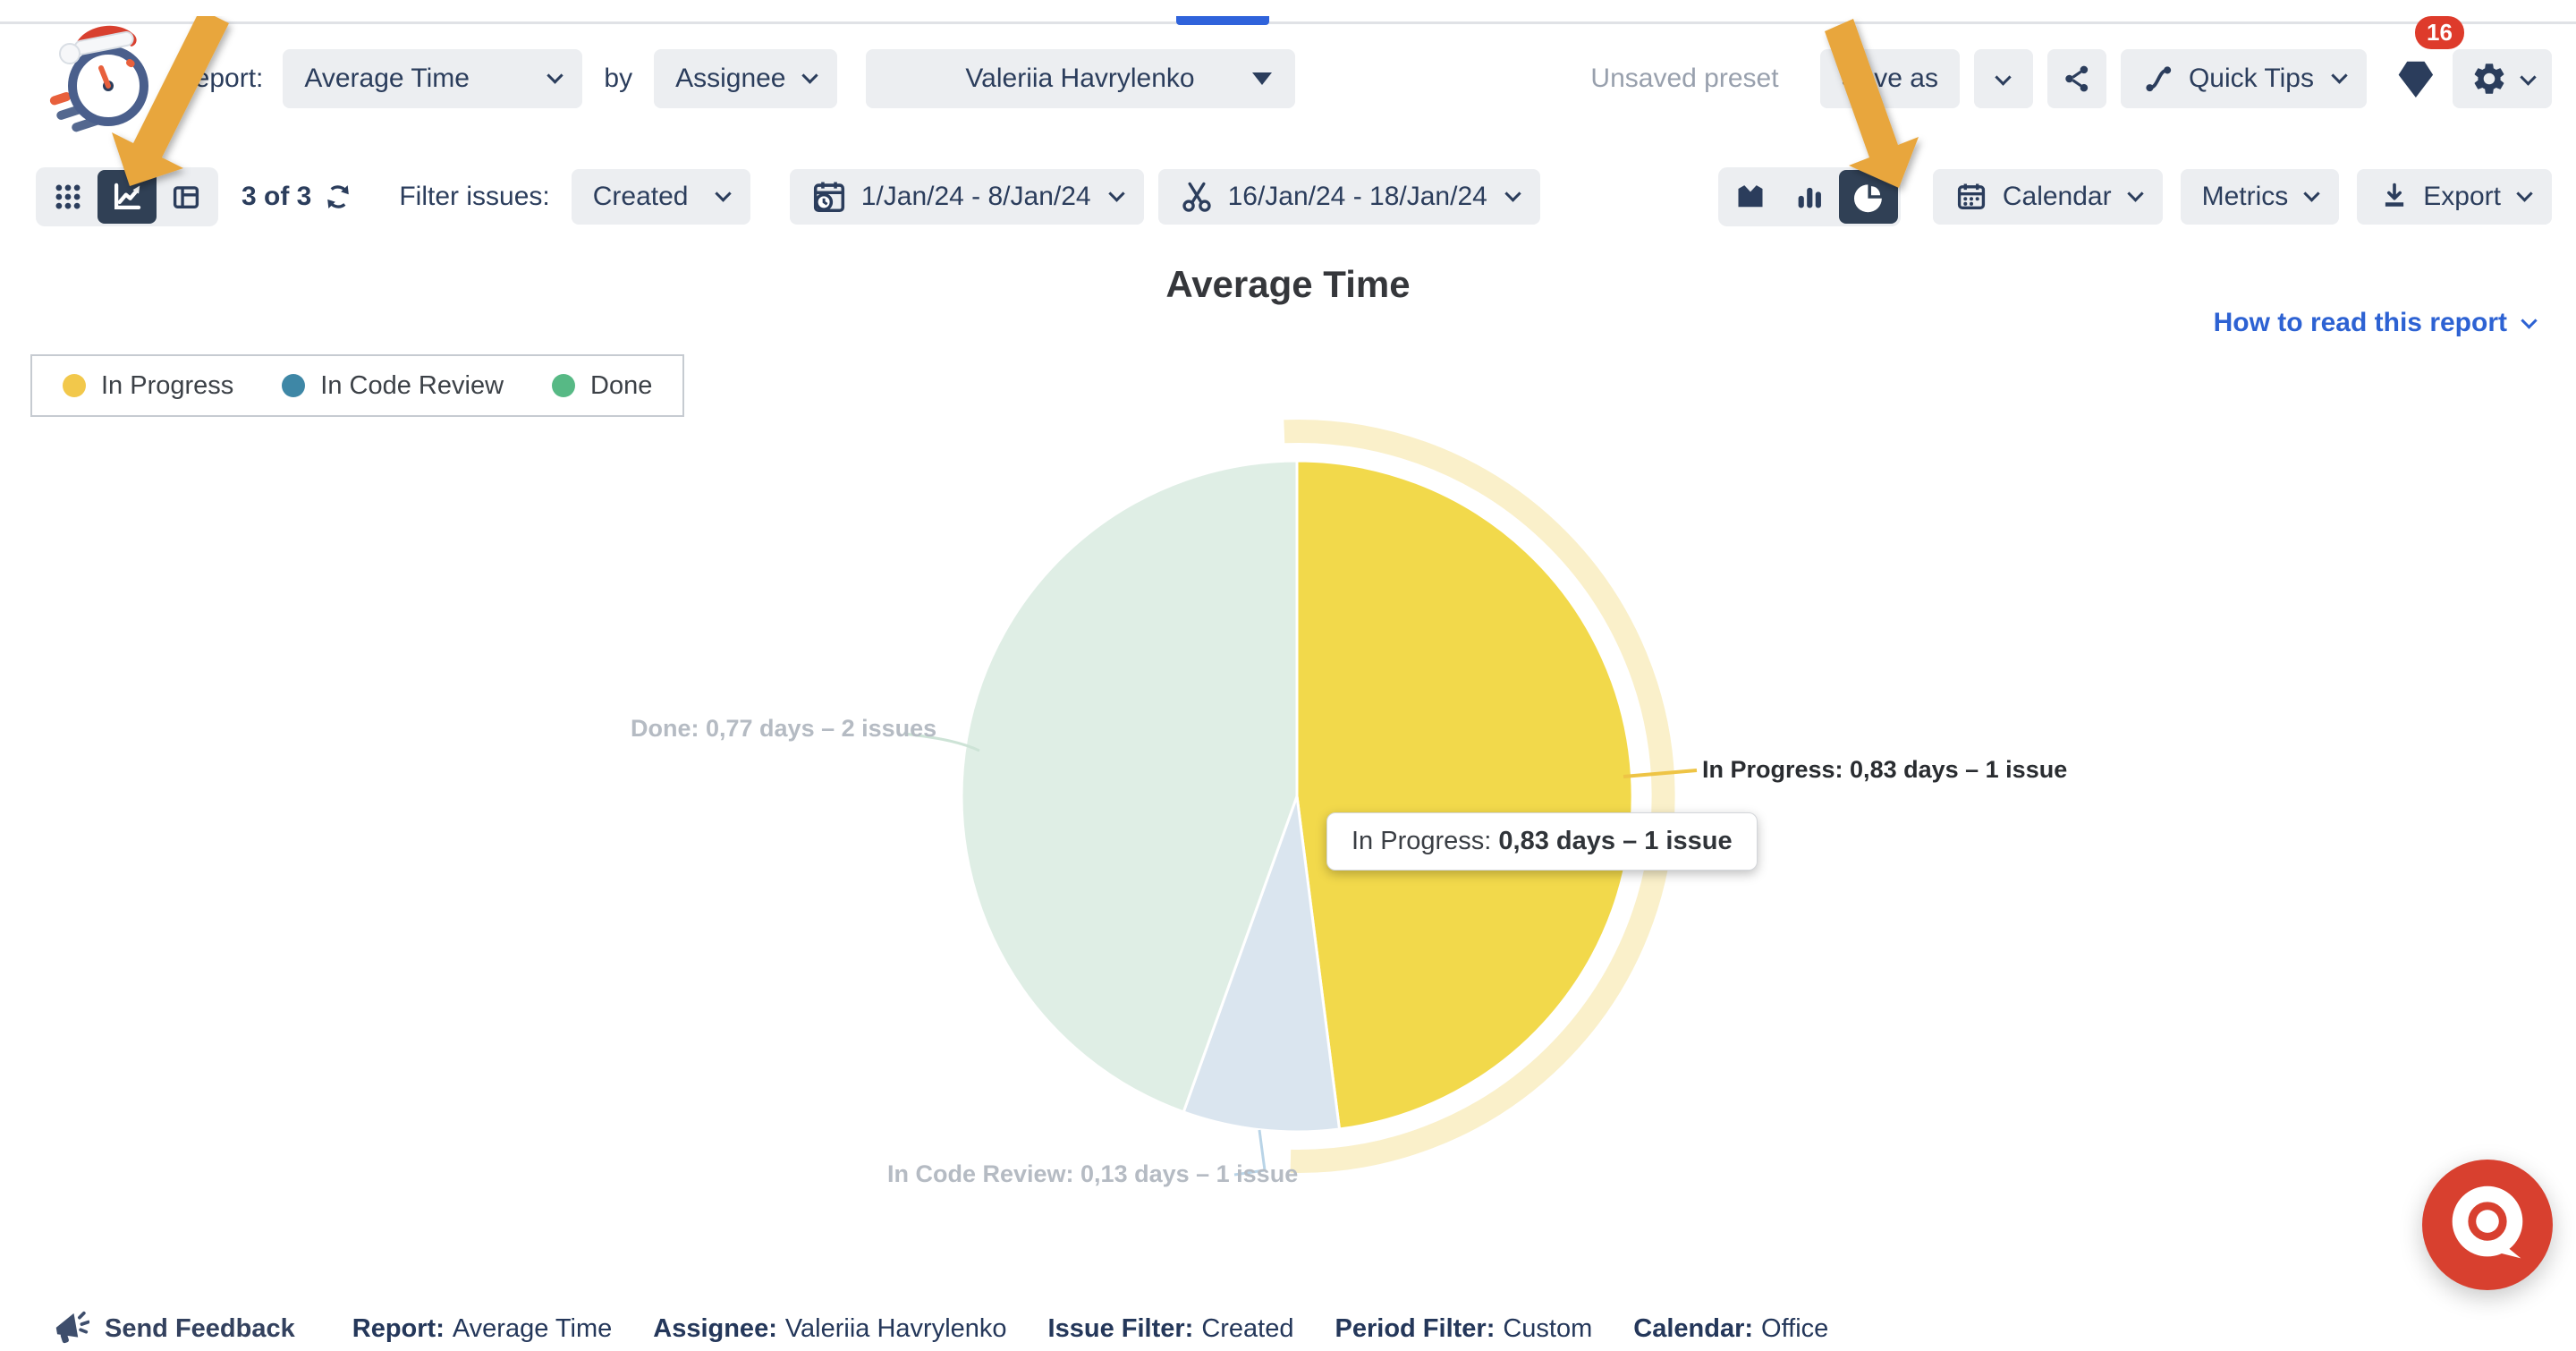  I want to click on summary-assignee: Assignee: Valeriia Havrylenko, so click(830, 1328).